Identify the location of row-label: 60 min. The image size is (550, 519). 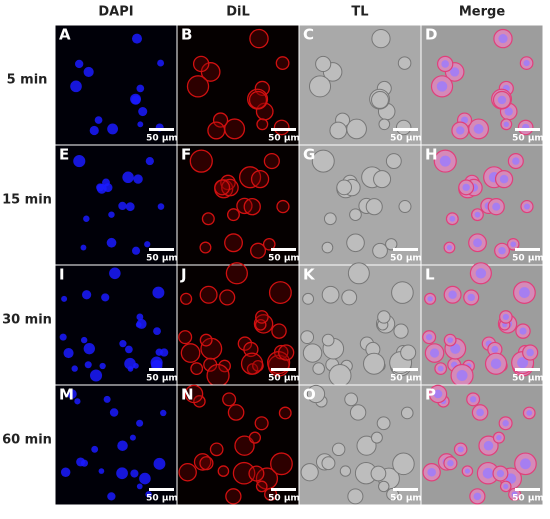
(27, 440).